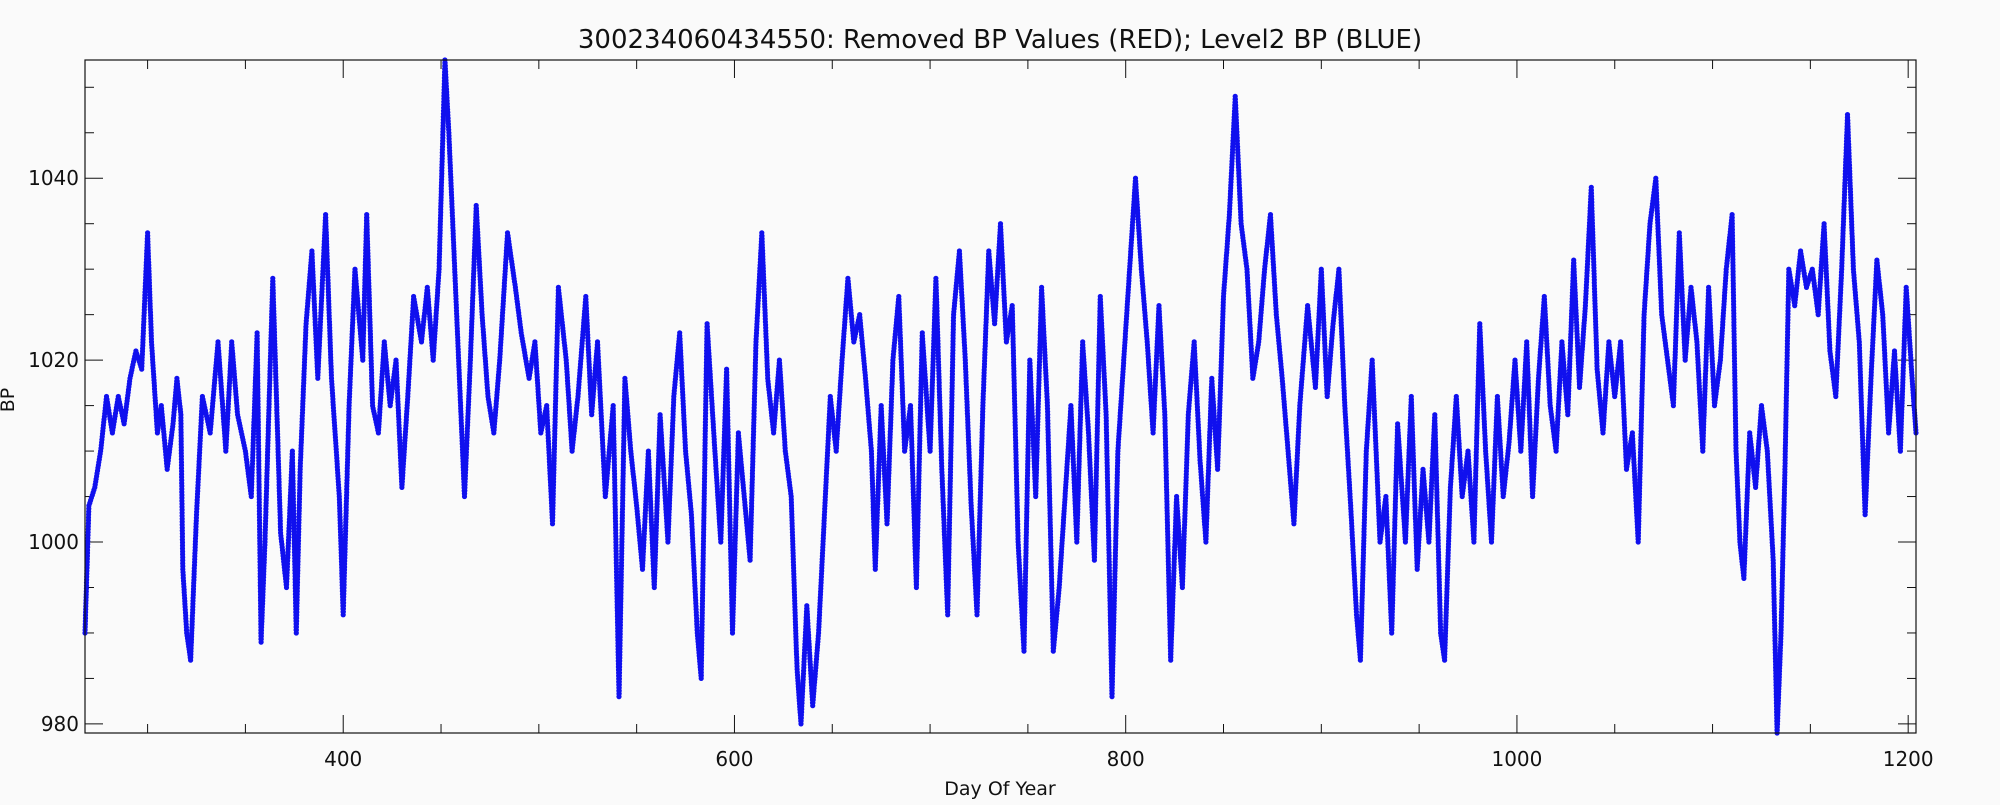  I want to click on x-tick-label: 400, so click(343, 759).